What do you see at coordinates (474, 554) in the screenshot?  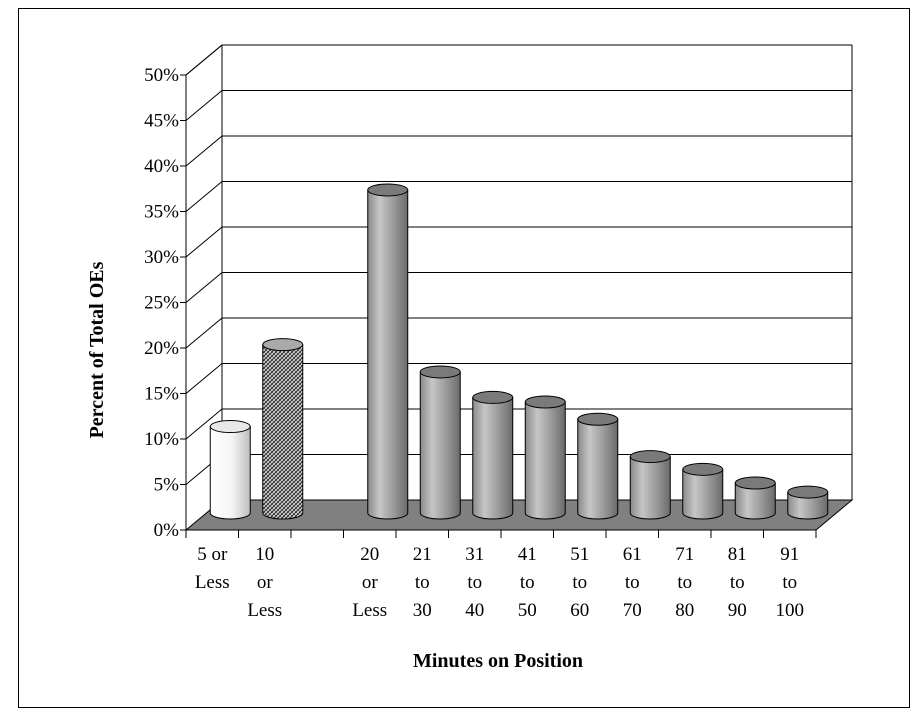 I see `x-tick-label: 31` at bounding box center [474, 554].